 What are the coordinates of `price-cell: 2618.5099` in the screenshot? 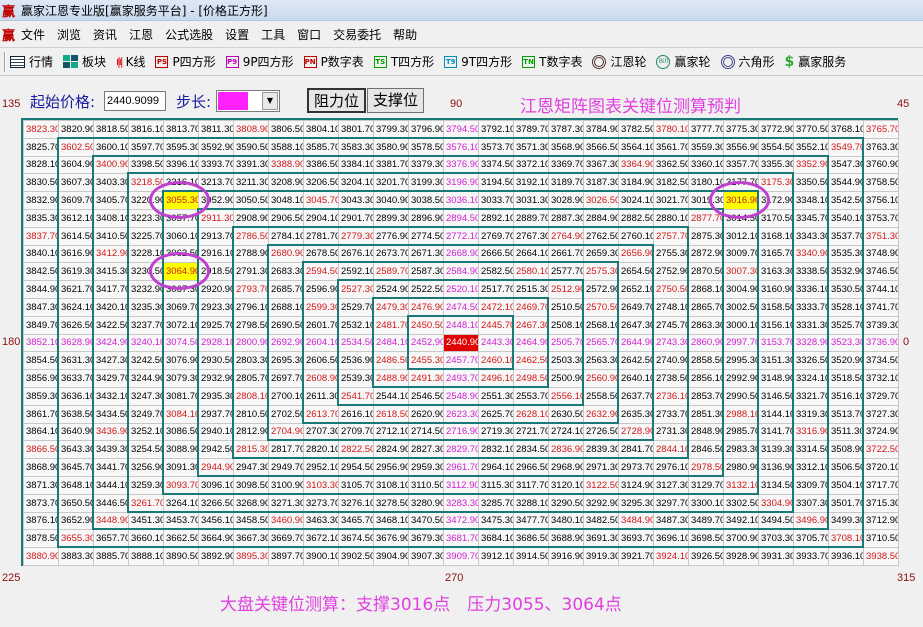 It's located at (391, 414).